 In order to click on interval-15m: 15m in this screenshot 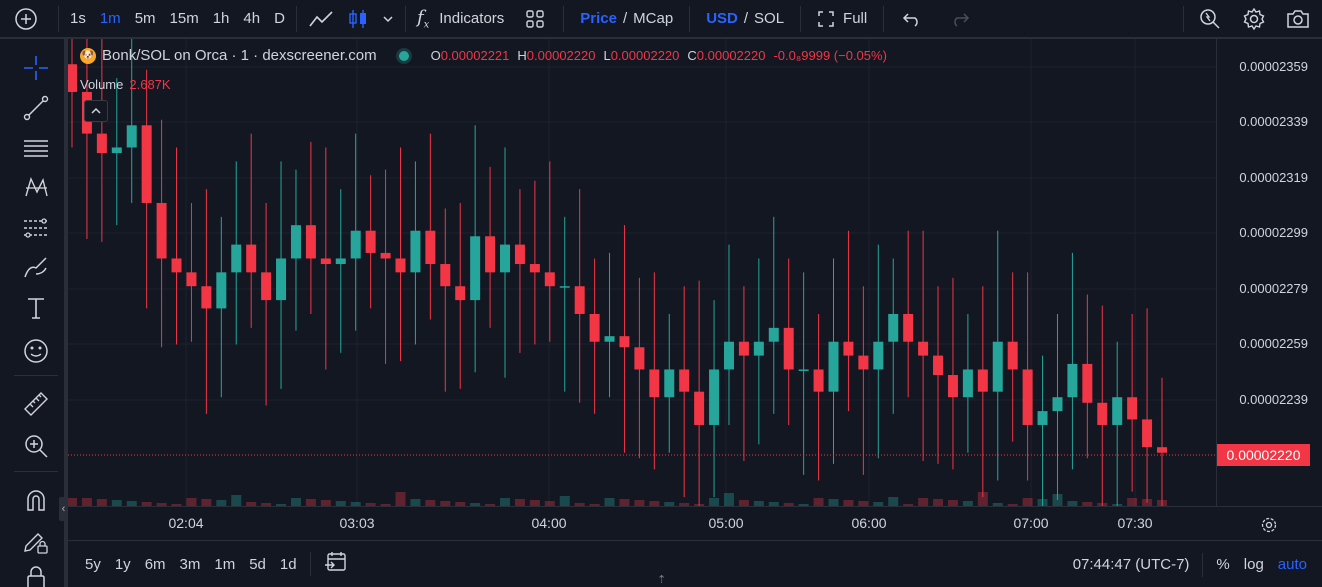, I will do `click(184, 18)`.